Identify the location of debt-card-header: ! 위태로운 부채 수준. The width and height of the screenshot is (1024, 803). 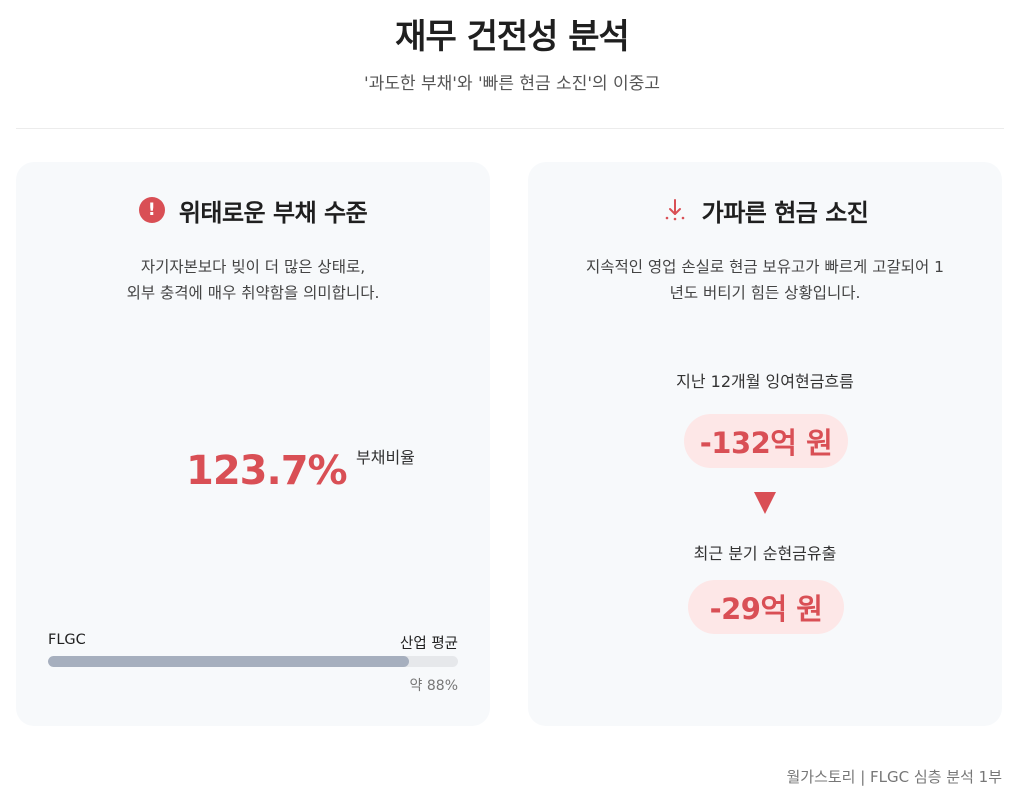
(253, 210).